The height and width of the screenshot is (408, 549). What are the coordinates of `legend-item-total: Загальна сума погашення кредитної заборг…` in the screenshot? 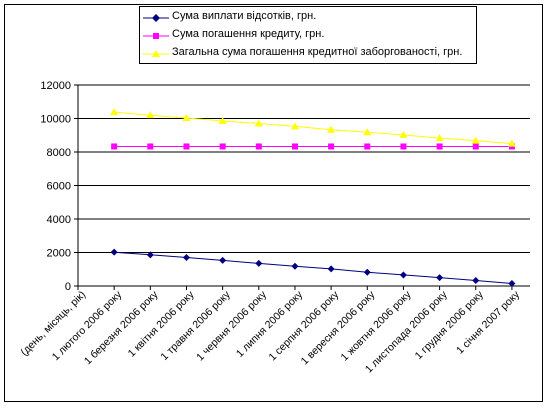 It's located at (308, 54).